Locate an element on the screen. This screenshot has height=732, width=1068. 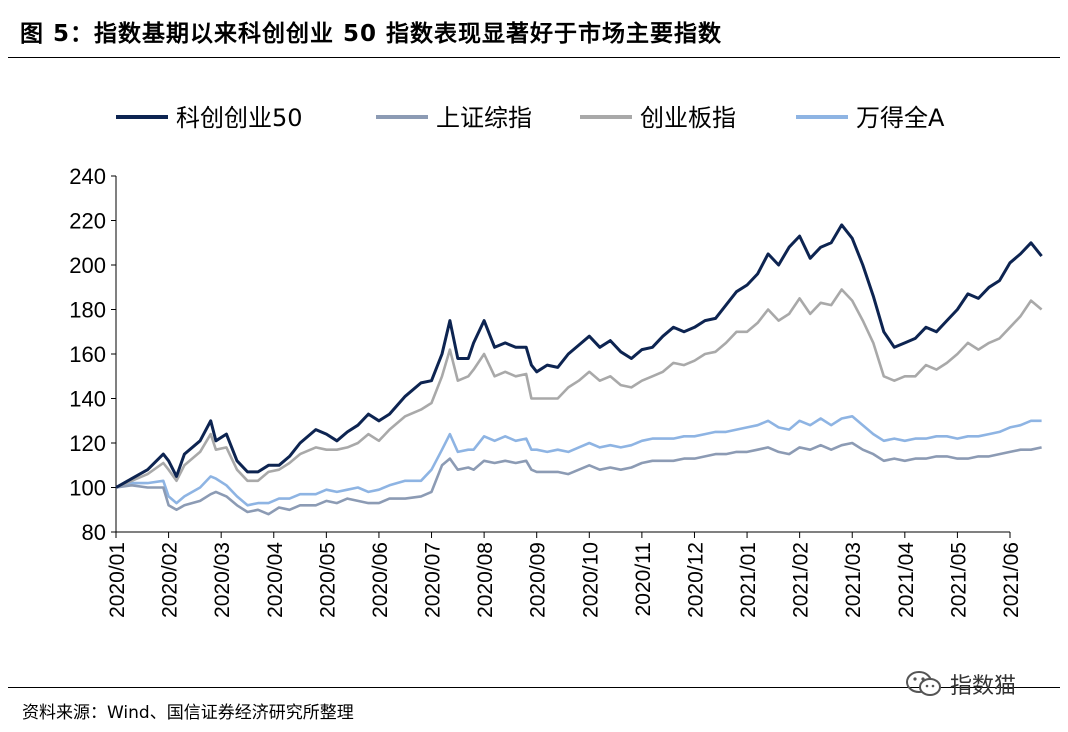
x-tick-label: 2021/03 is located at coordinates (853, 580).